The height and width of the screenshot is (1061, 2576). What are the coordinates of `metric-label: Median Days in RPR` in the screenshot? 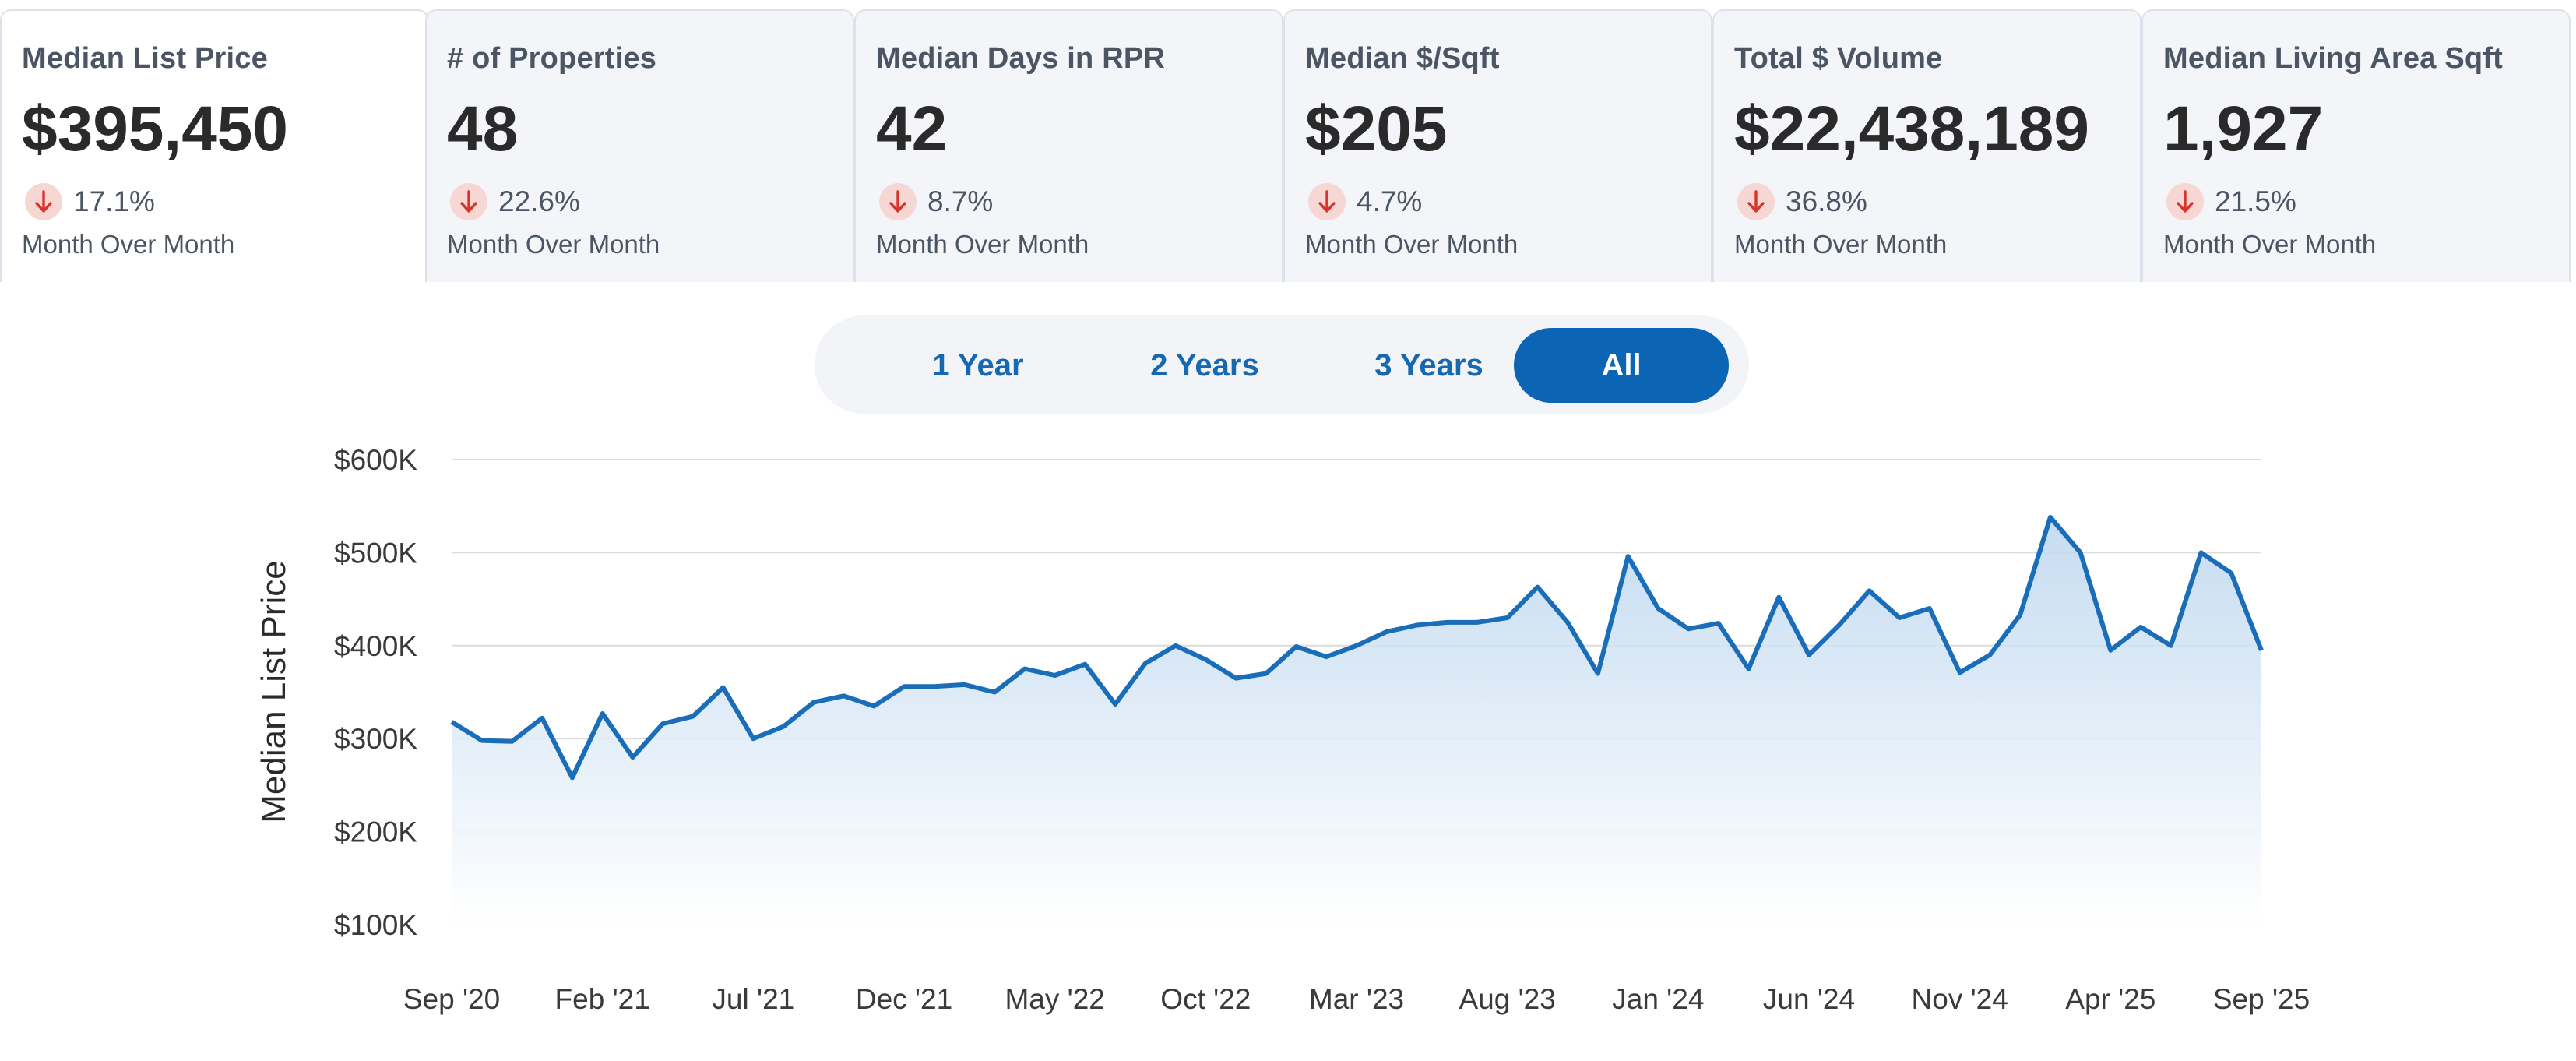 It's located at (1021, 58).